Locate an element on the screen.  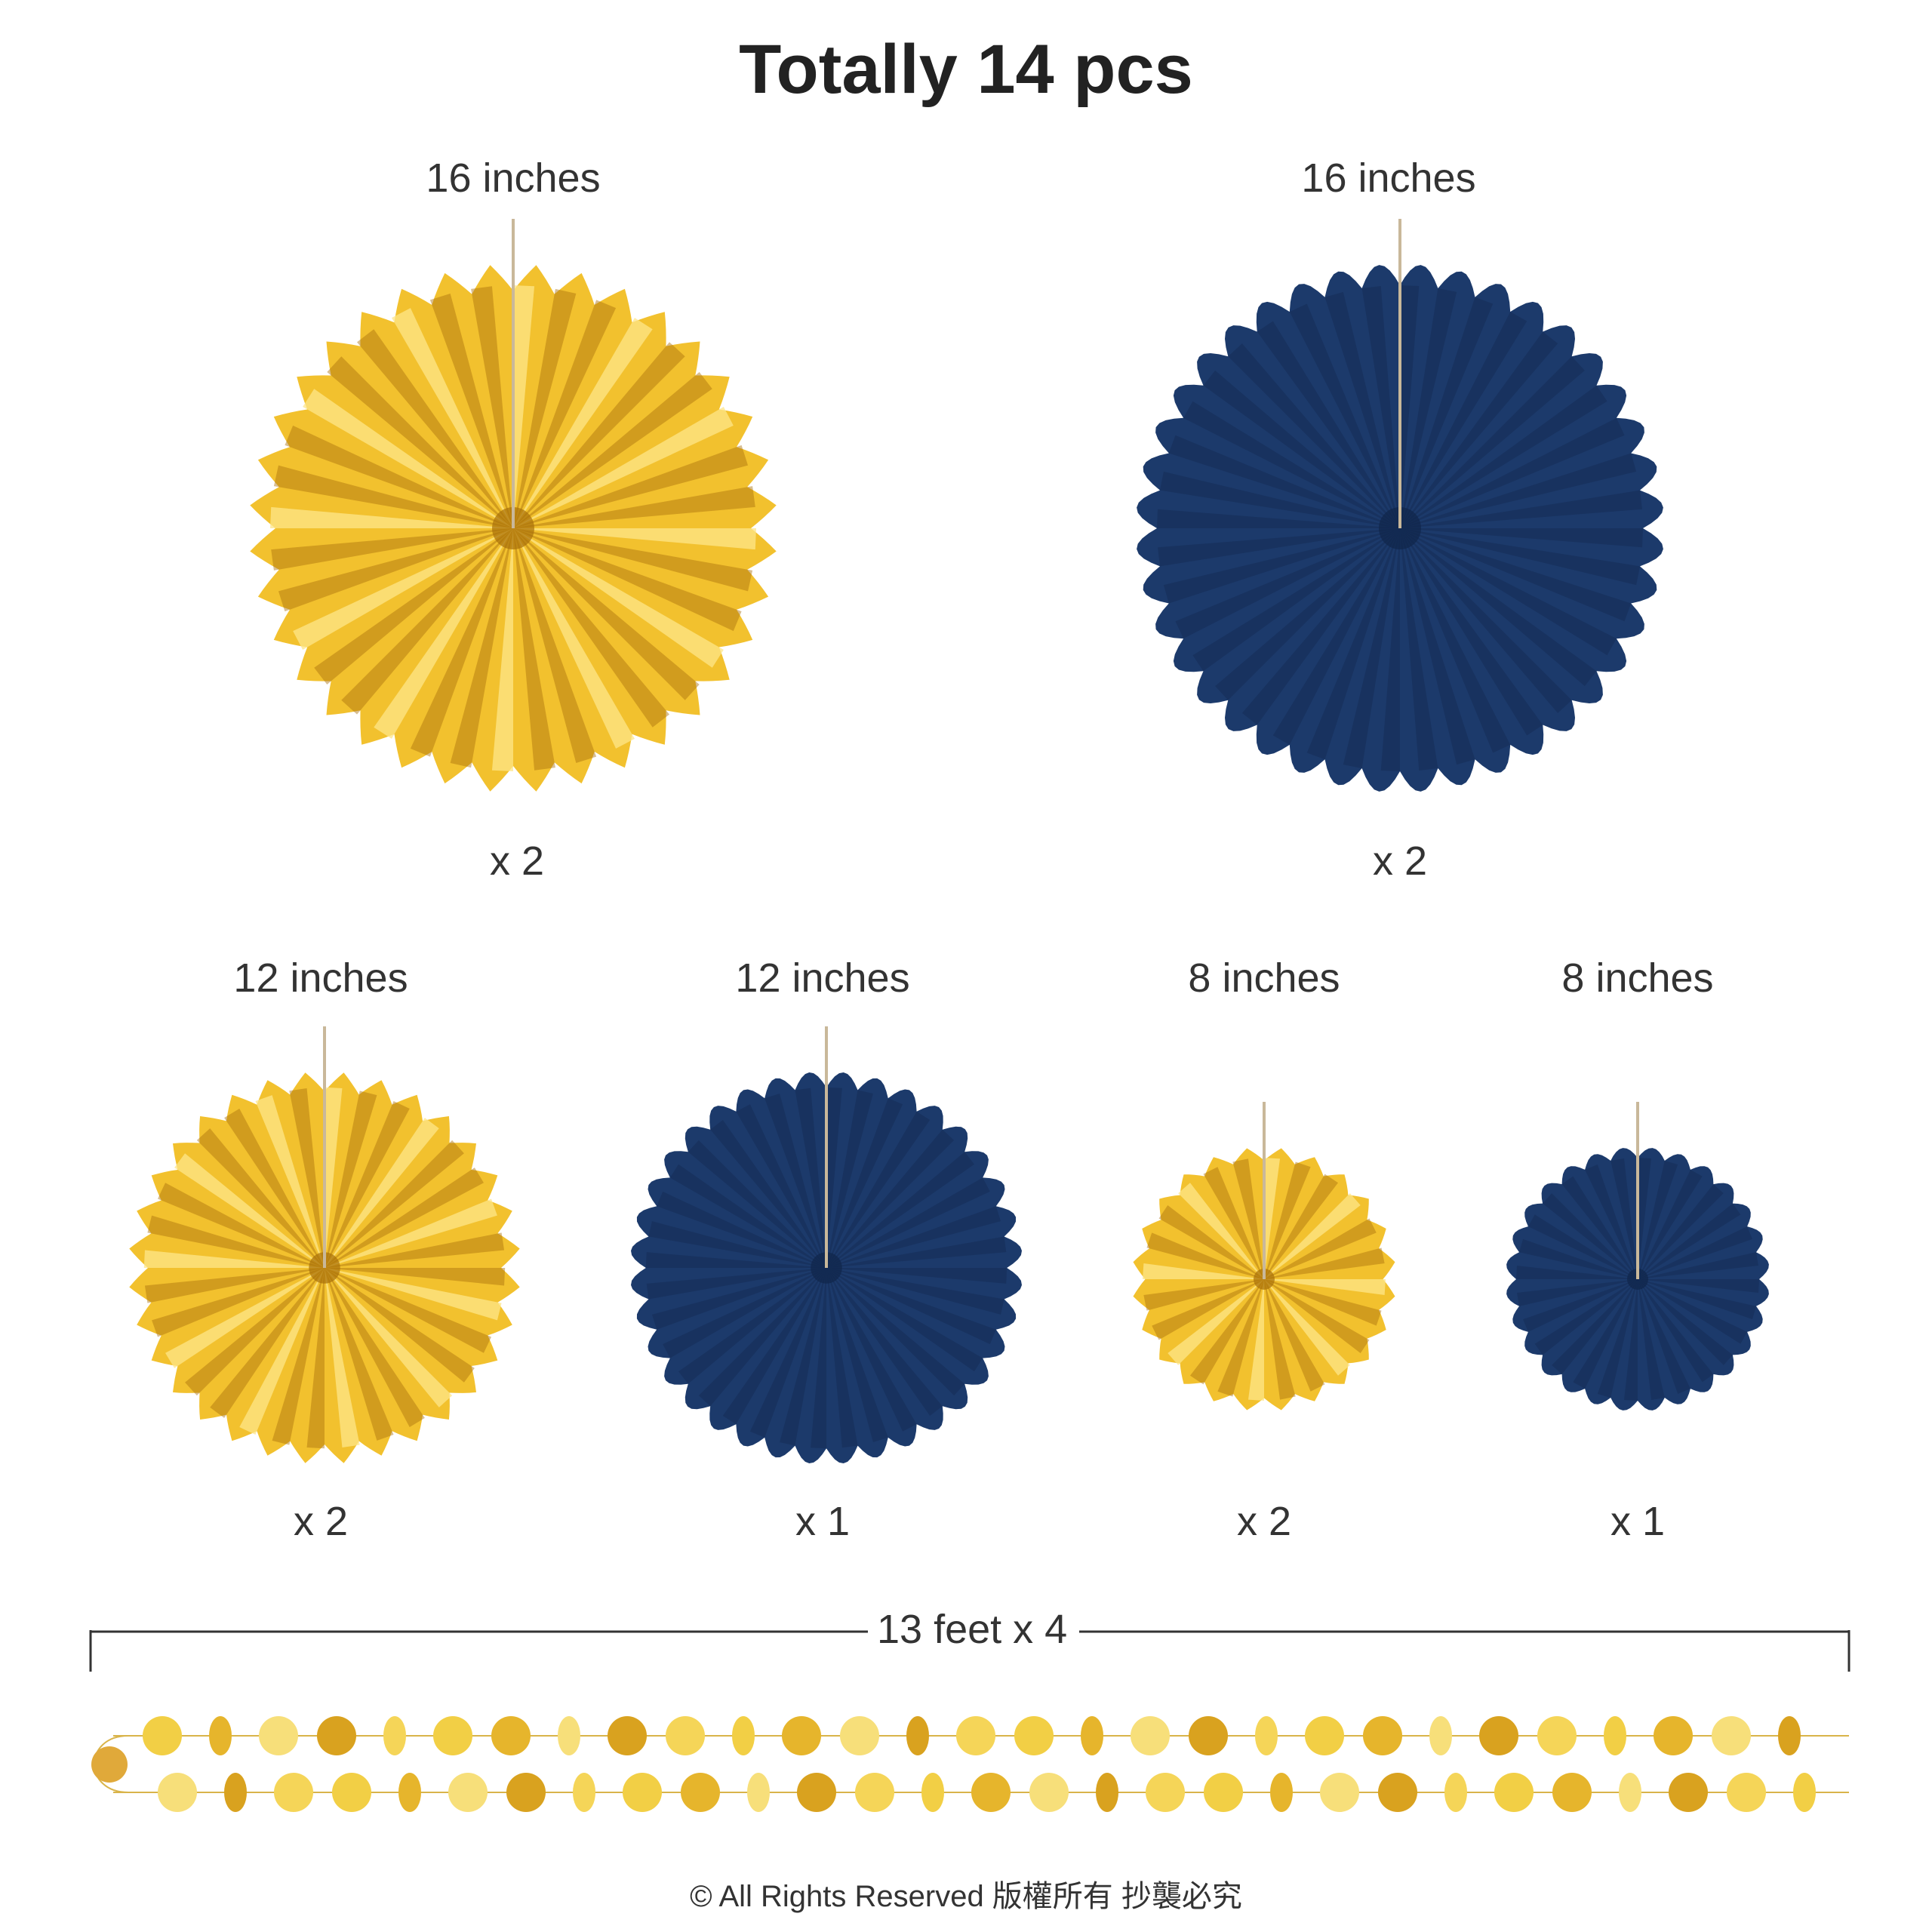
gold-fan-medium is located at coordinates (324, 1245).